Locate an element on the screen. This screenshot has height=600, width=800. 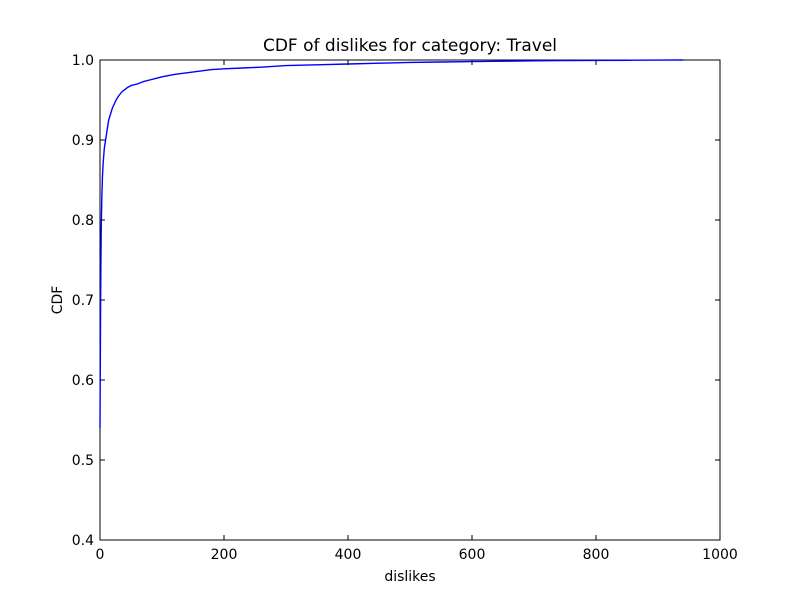
y-tick-label: 0.9 is located at coordinates (83, 141).